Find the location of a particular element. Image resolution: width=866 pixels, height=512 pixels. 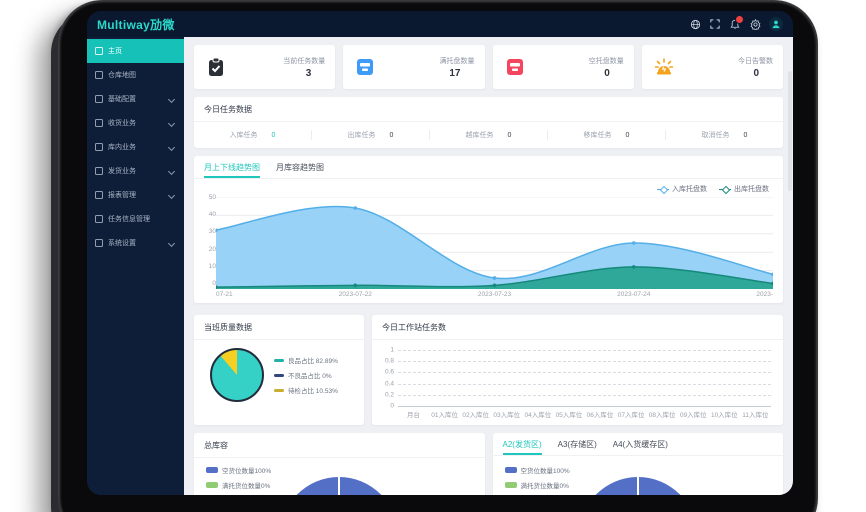

sidebar-item-home: 主页 is located at coordinates (135, 51).